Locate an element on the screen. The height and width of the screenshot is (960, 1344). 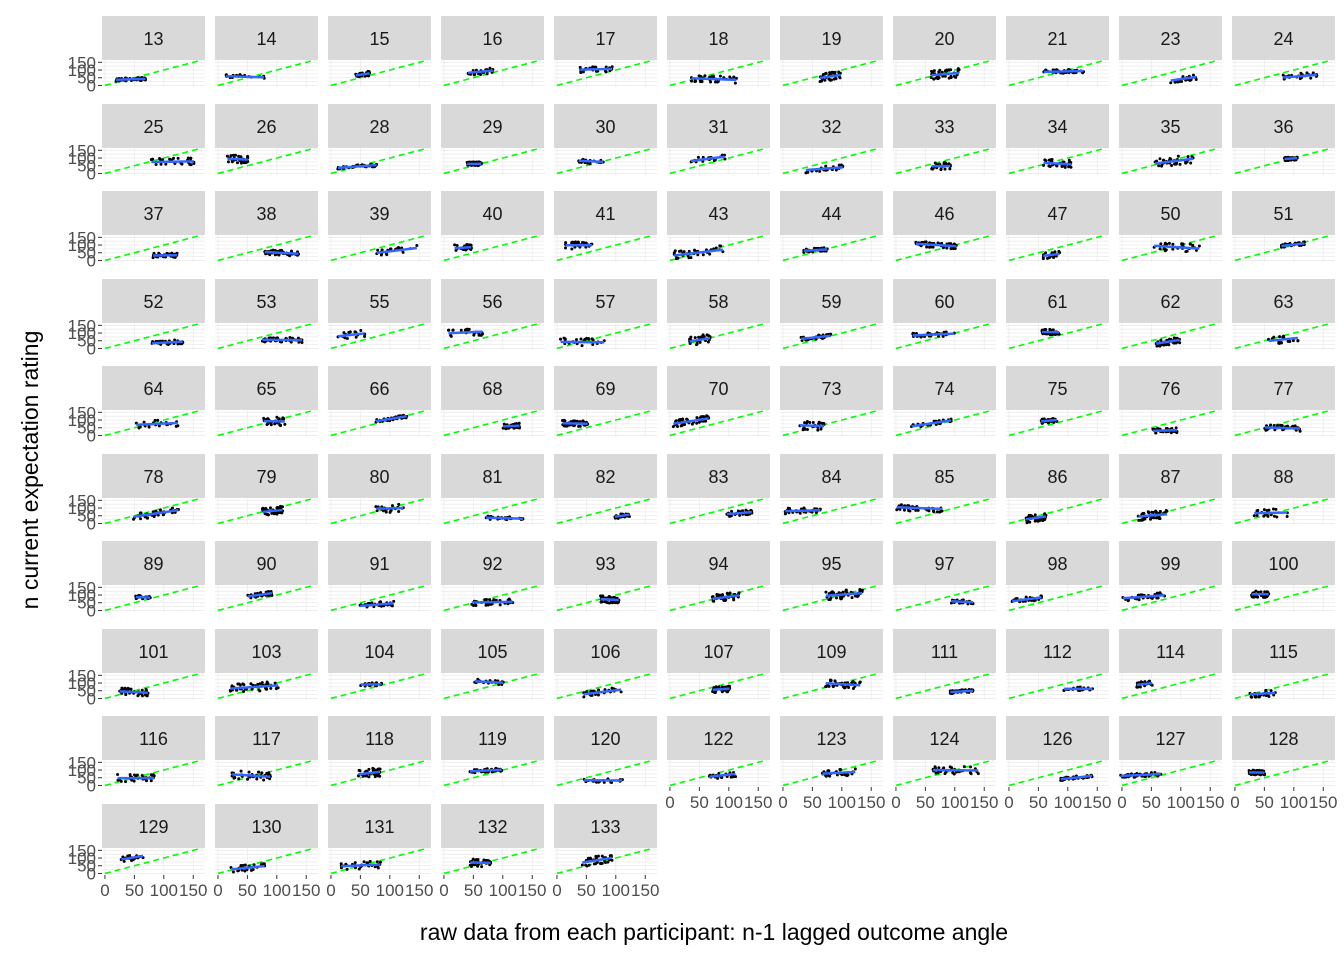
facet-panel-76: 76 is located at coordinates (1170, 401).